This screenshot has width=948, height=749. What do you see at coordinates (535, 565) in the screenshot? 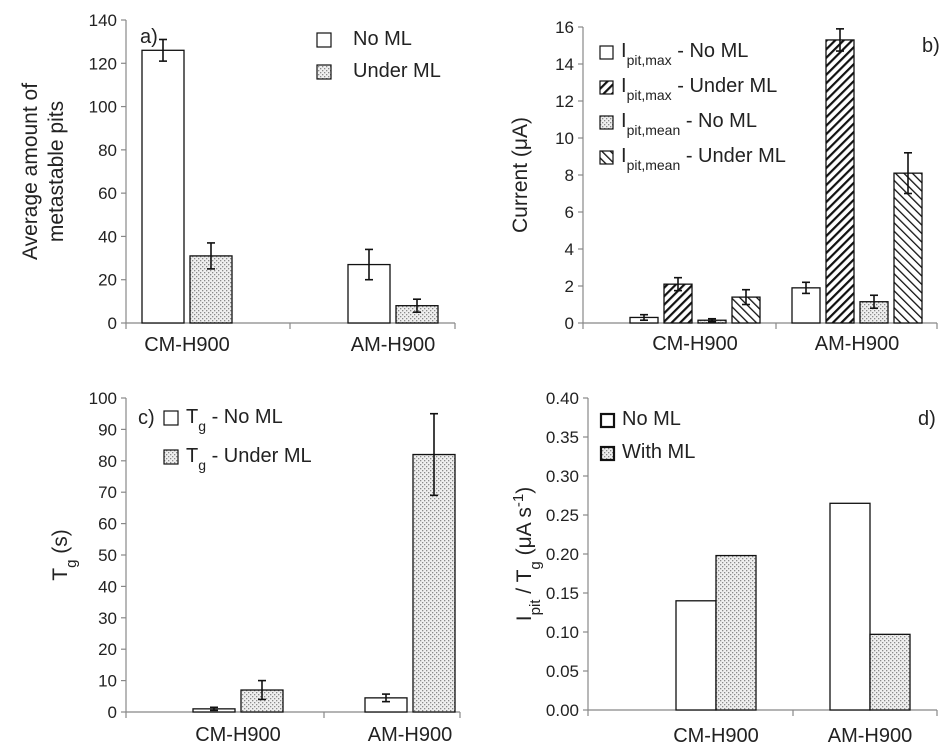
I see `y-axis-title-part: g` at bounding box center [535, 565].